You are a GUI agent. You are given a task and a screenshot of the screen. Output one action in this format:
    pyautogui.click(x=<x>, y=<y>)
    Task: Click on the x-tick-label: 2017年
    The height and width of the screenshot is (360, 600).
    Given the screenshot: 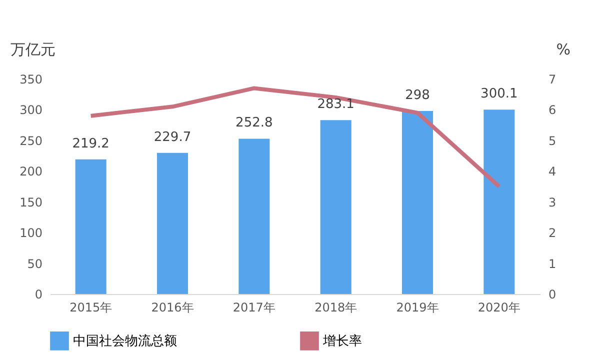 What is the action you would take?
    pyautogui.click(x=254, y=307)
    